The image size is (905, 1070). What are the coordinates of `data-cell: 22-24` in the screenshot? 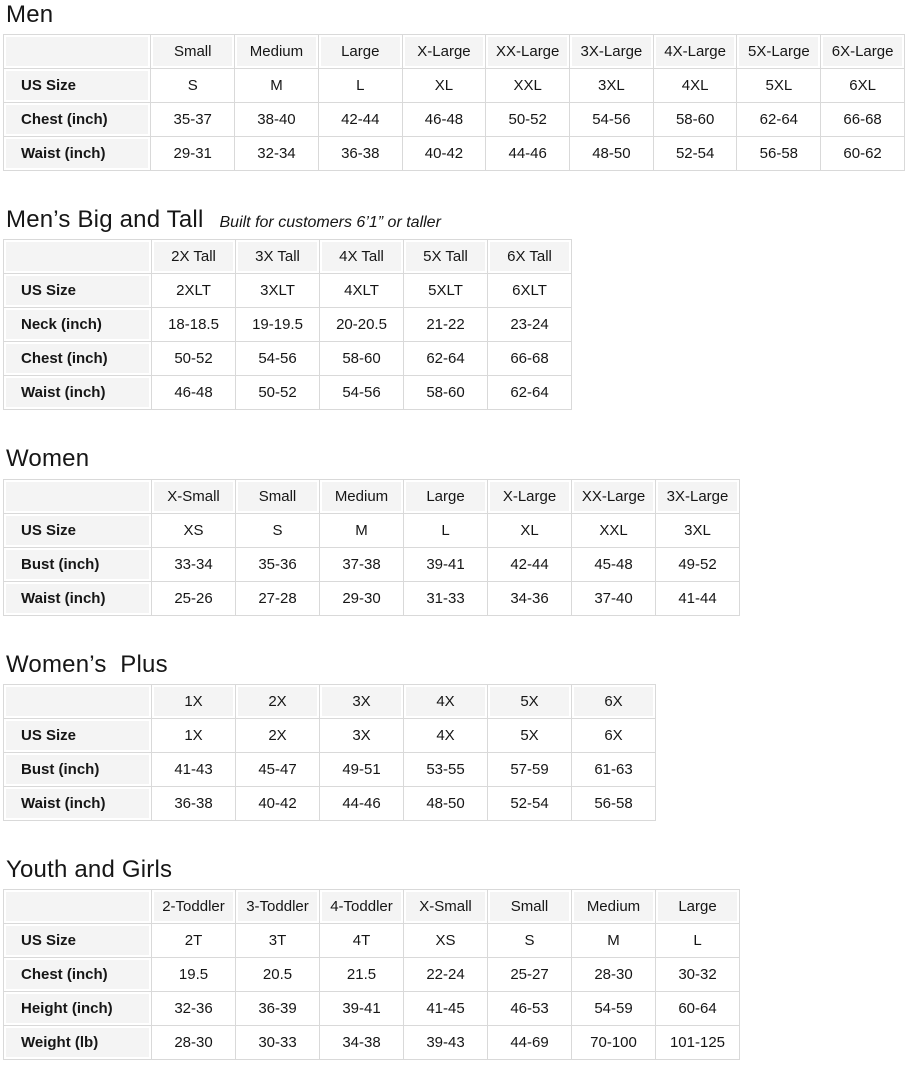 It's located at (445, 974).